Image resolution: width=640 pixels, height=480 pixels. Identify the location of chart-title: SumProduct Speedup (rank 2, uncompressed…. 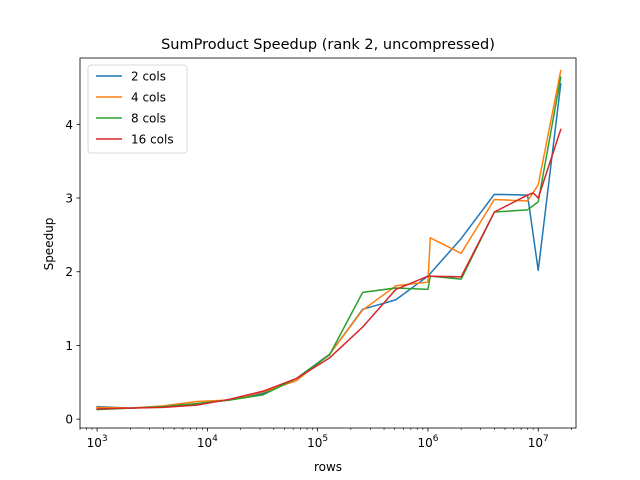
(328, 45).